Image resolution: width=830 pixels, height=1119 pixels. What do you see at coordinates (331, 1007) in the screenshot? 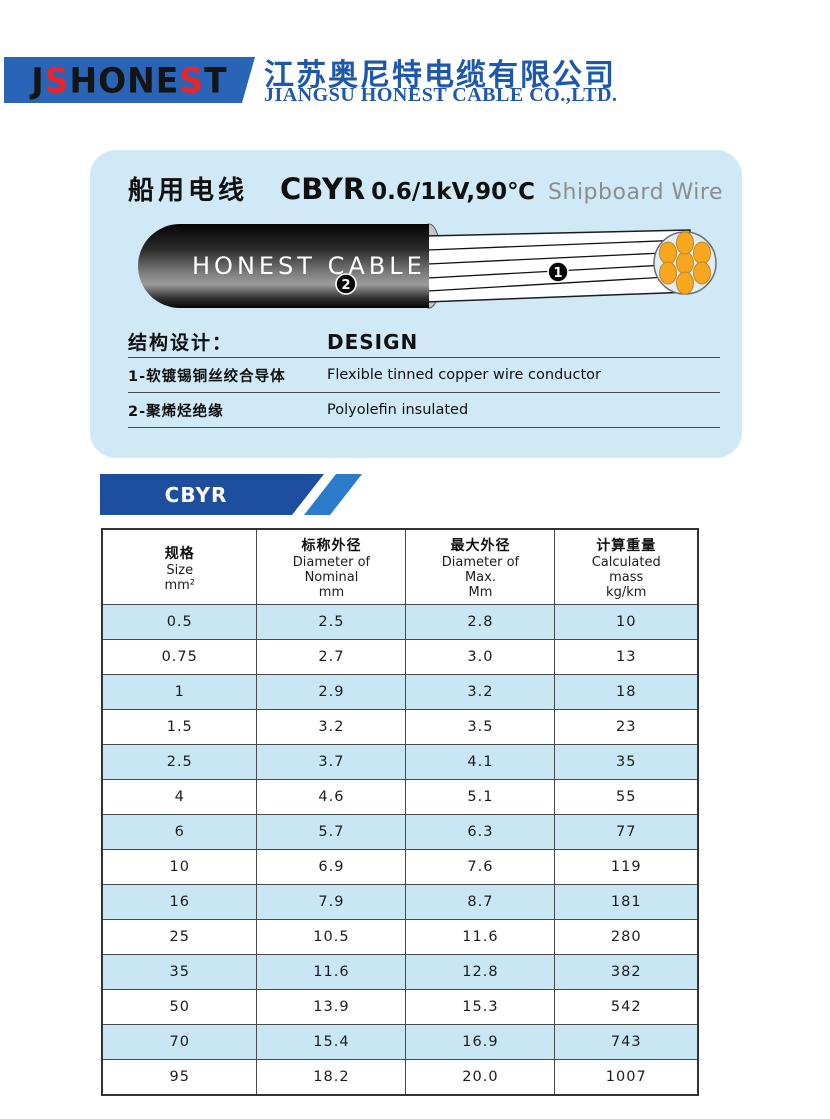
I see `spec-cell: 13.9` at bounding box center [331, 1007].